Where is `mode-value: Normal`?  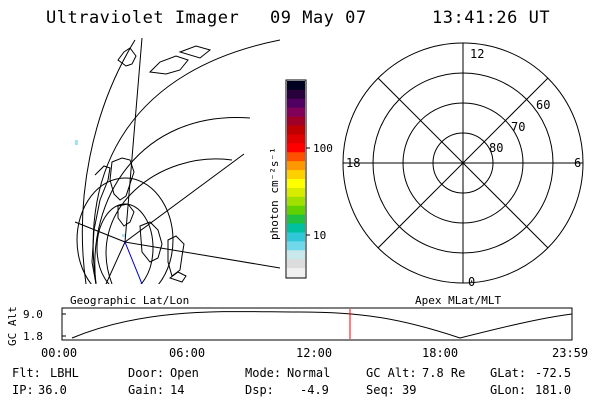 mode-value: Normal is located at coordinates (309, 373).